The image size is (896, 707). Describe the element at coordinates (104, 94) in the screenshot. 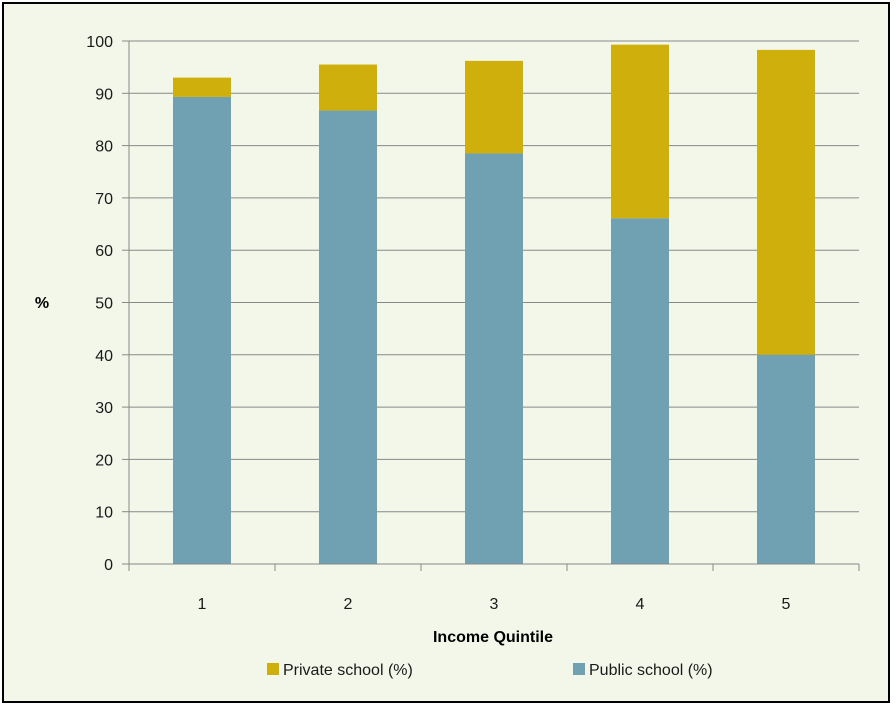

I see `y-tick-label: 90` at that location.